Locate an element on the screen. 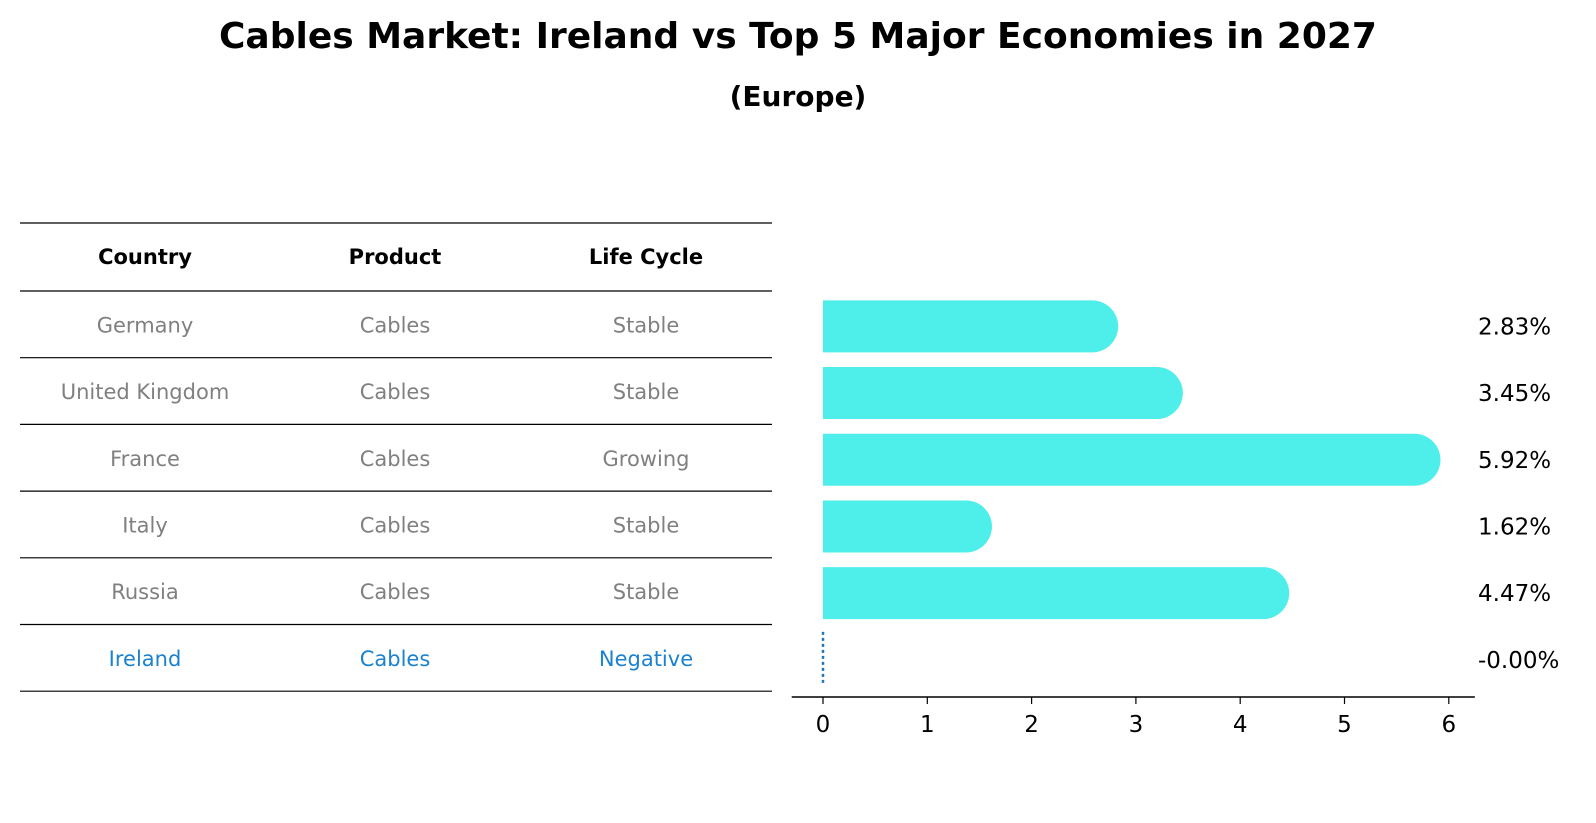 The image size is (1596, 823). table-row: Germany Cables Stable is located at coordinates (388, 325).